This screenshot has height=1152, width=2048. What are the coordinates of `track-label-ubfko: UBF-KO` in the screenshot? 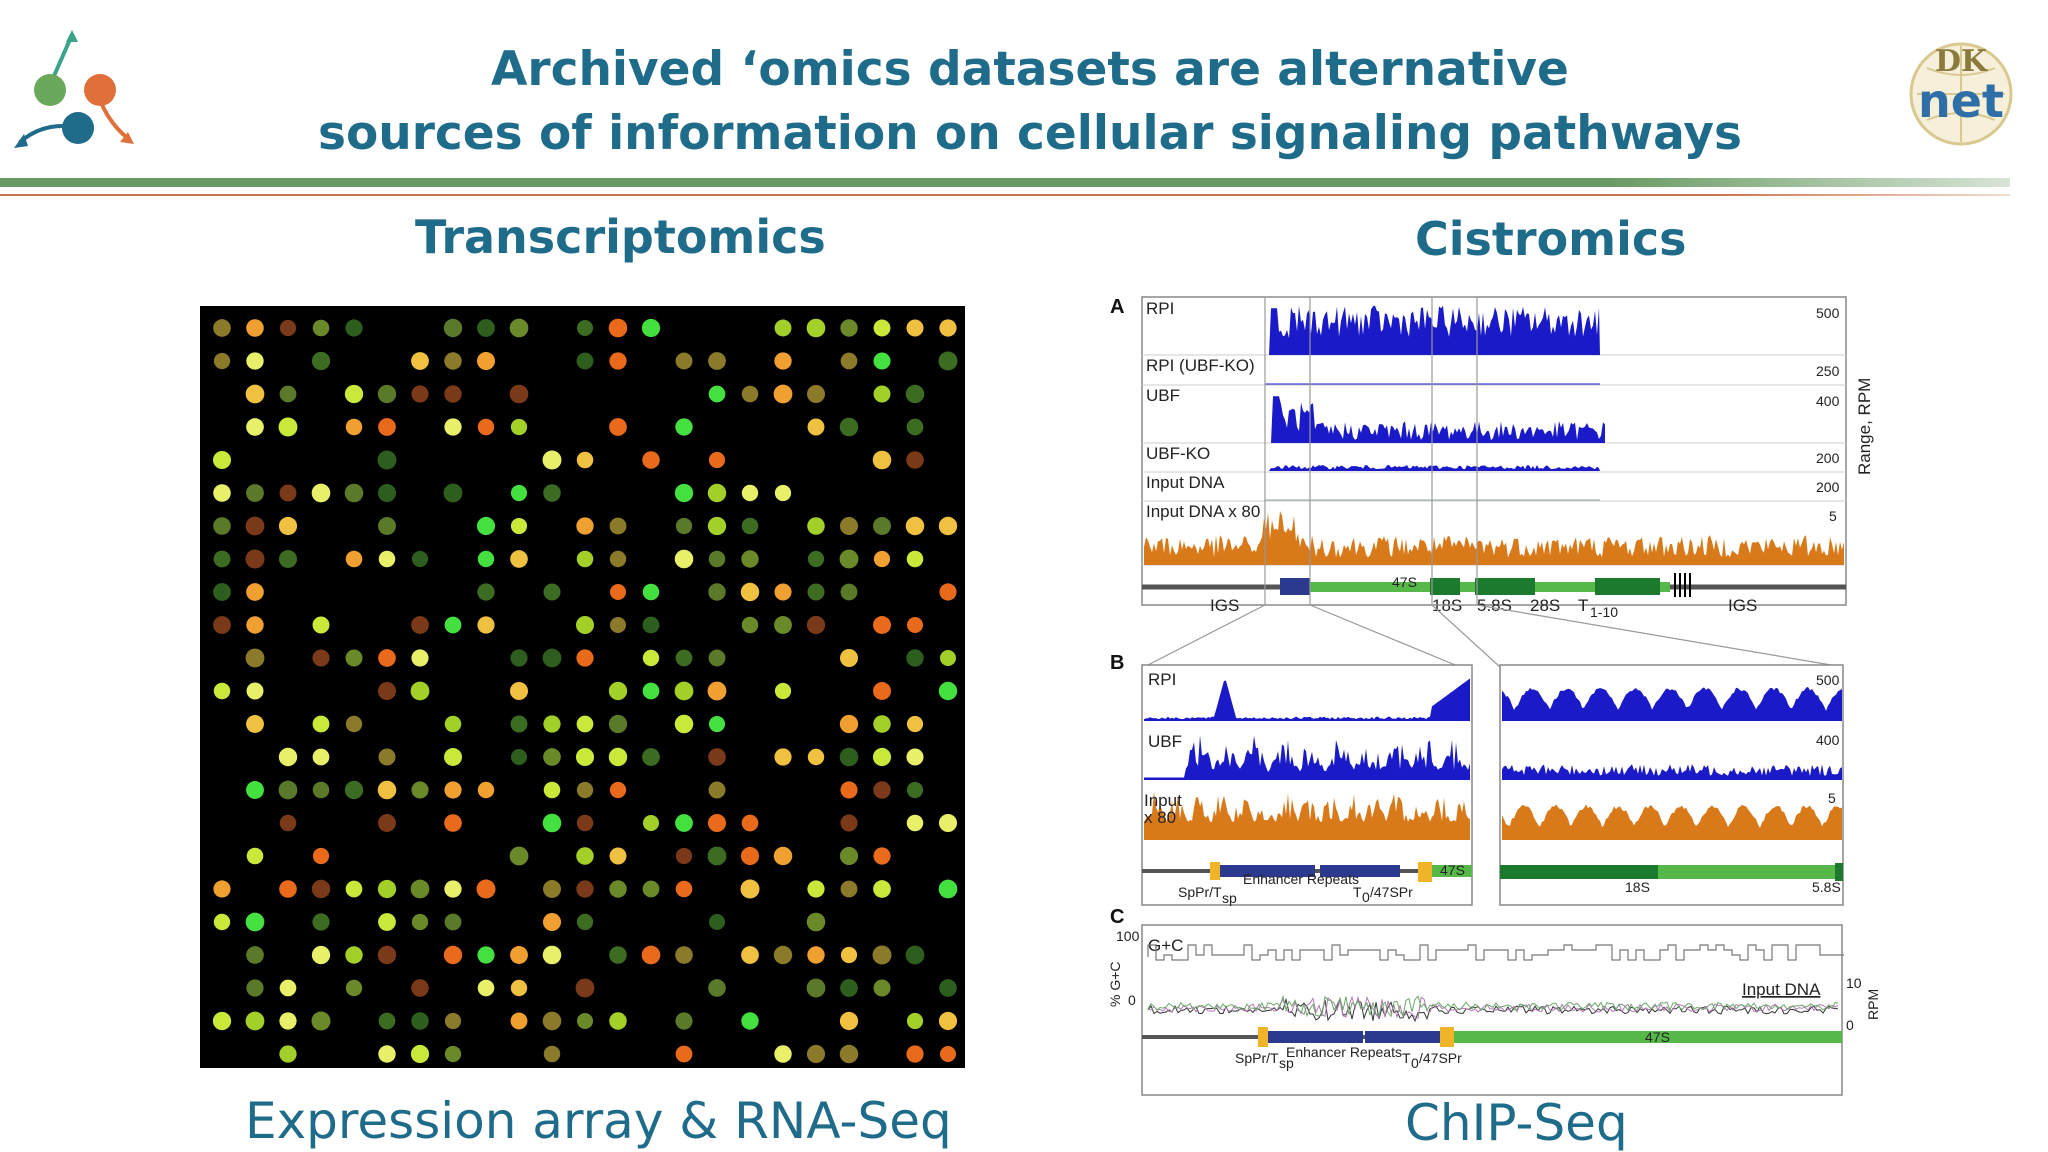 It's located at (1178, 453).